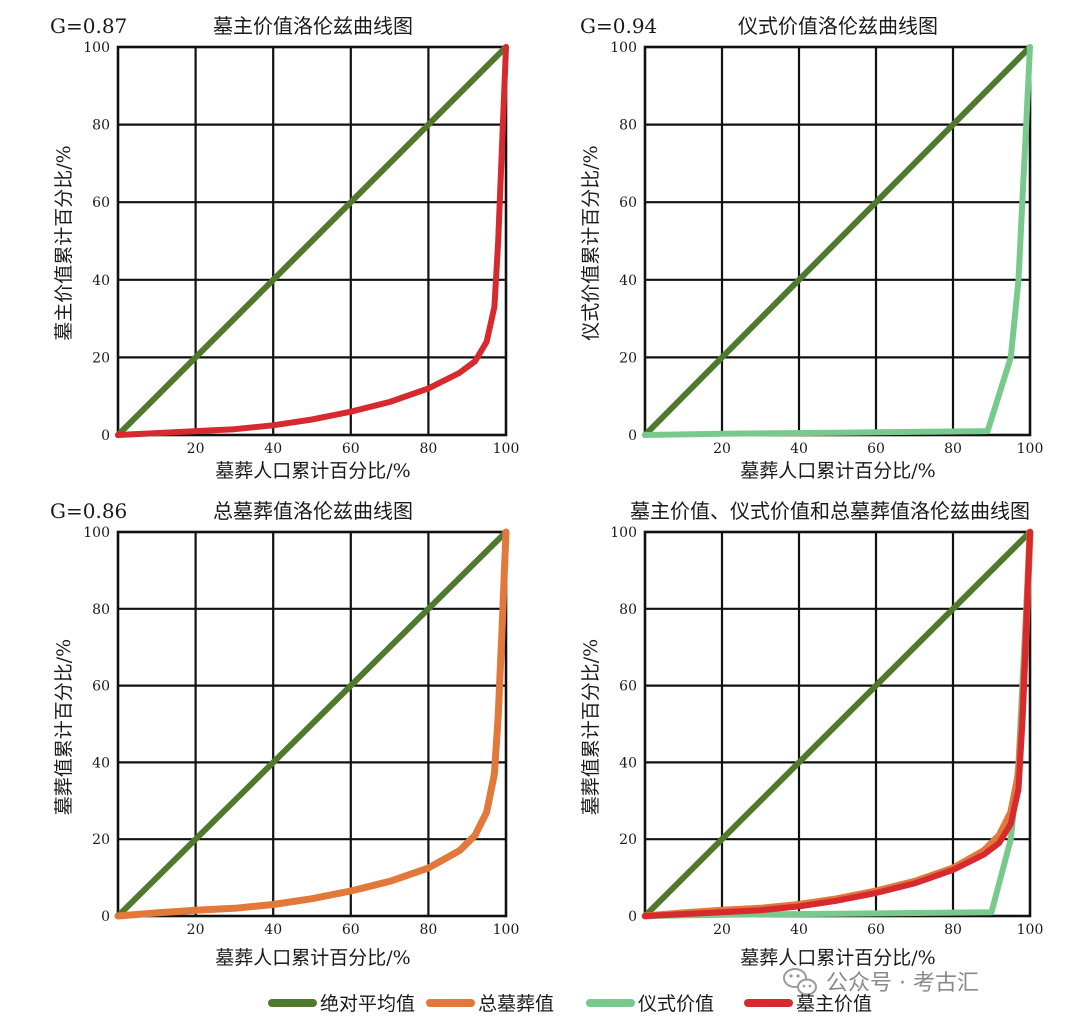 Image resolution: width=1080 pixels, height=1026 pixels. I want to click on legend-item-owner: 墓主价值, so click(808, 1004).